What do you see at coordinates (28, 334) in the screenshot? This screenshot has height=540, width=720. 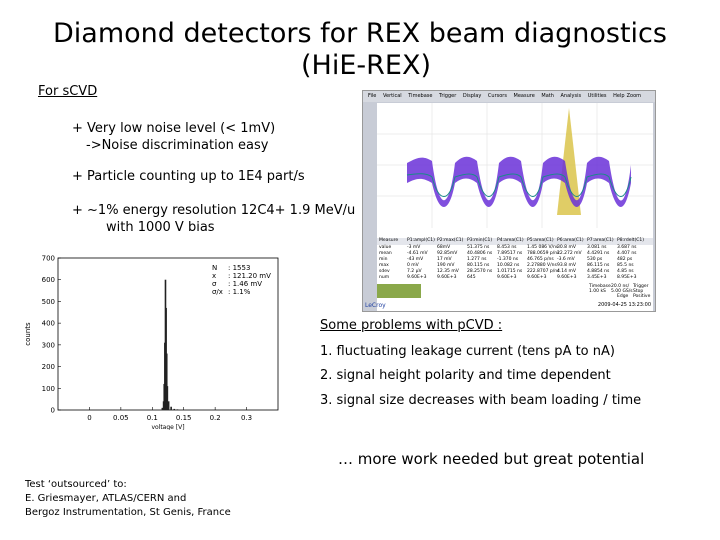 I see `y-axis-label: counts` at bounding box center [28, 334].